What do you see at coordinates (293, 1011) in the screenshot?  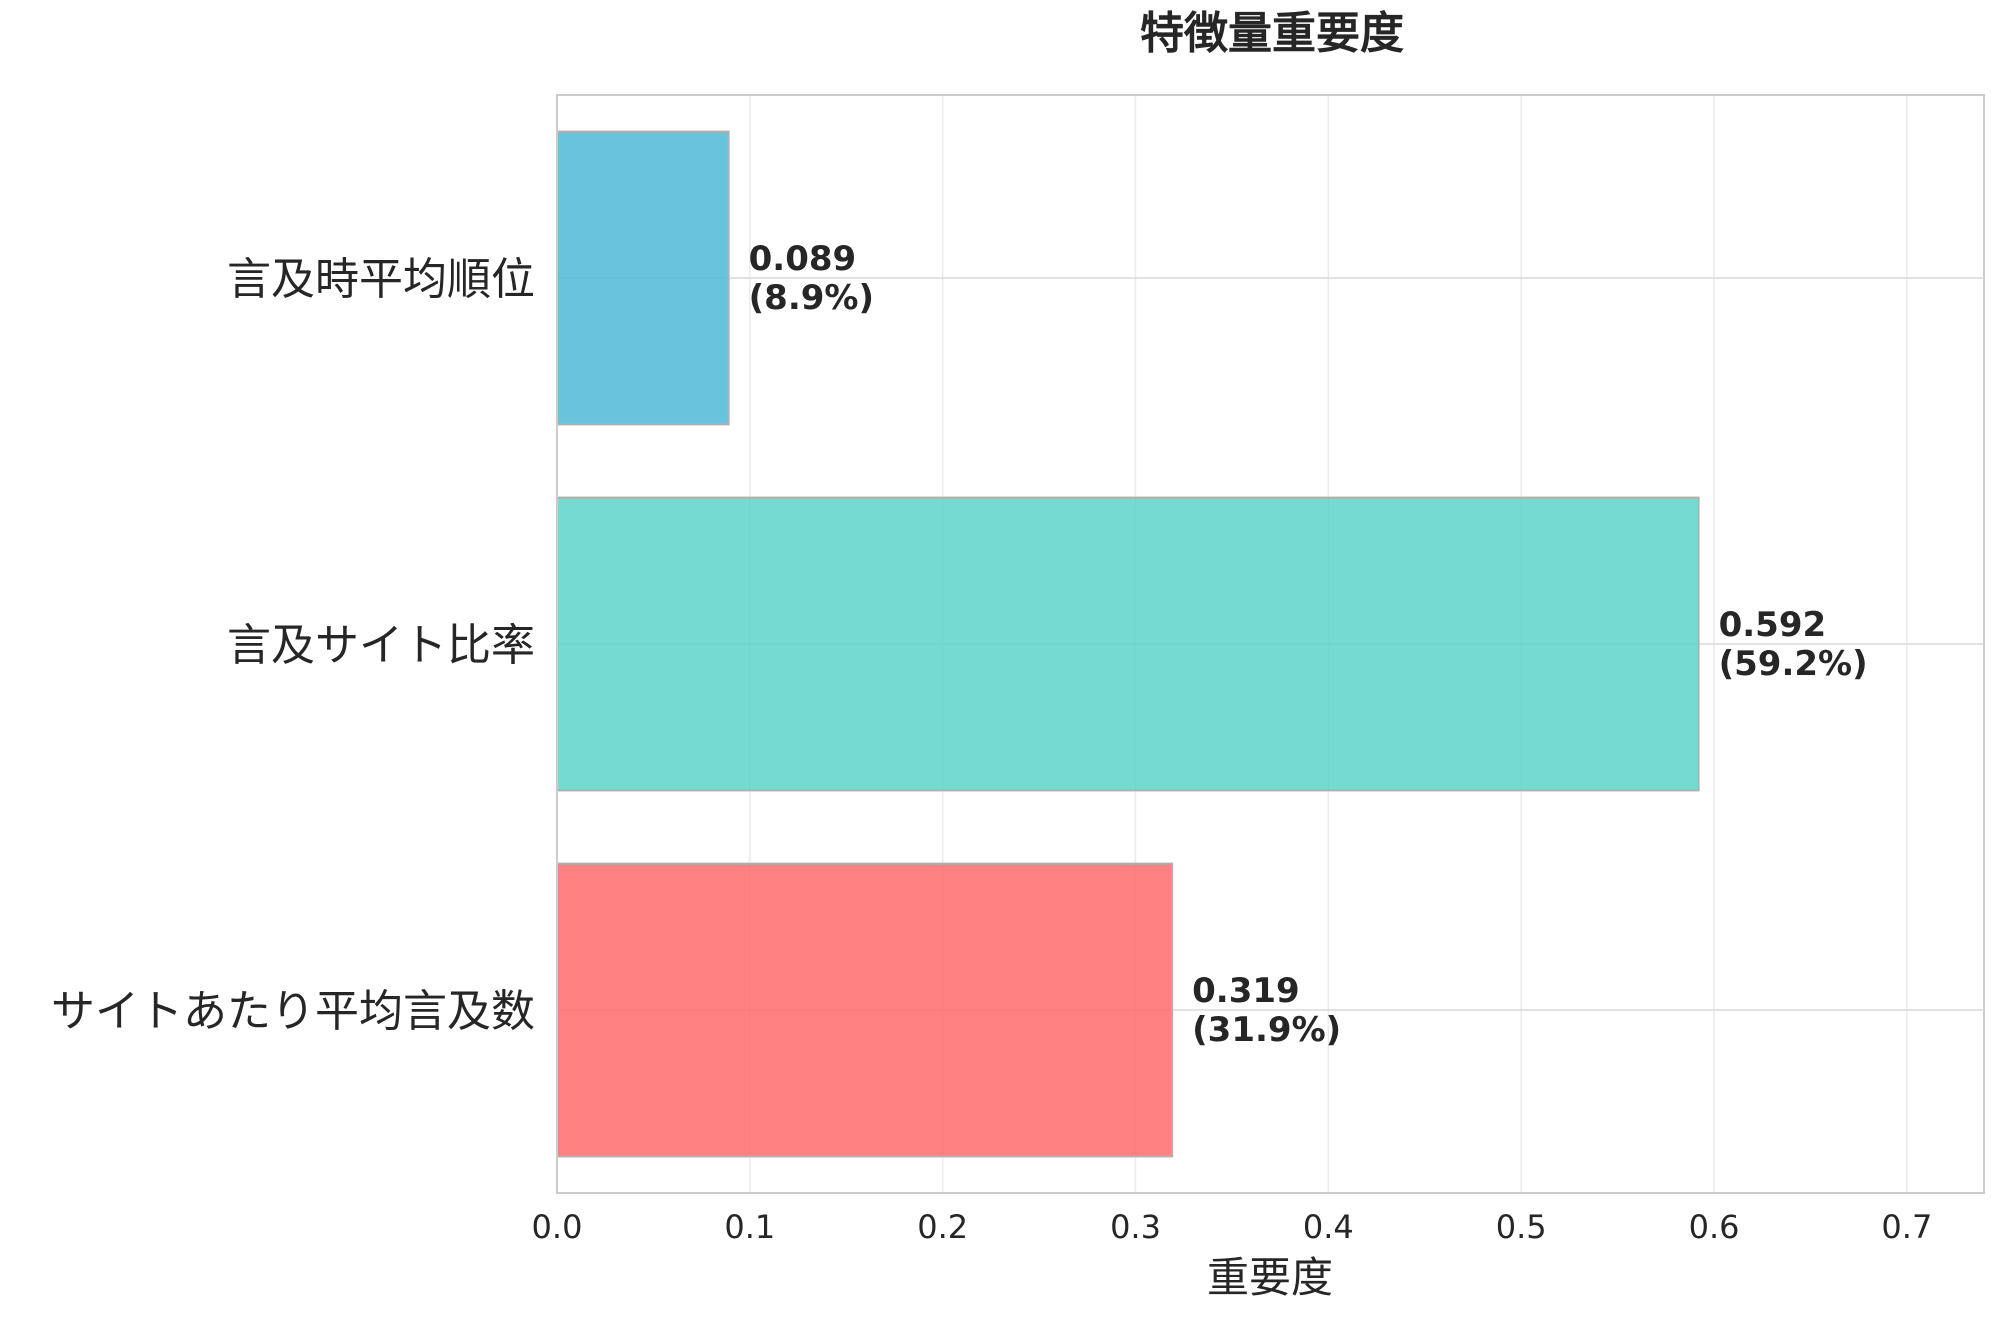 I see `category-label: サイトあたり平均言及数` at bounding box center [293, 1011].